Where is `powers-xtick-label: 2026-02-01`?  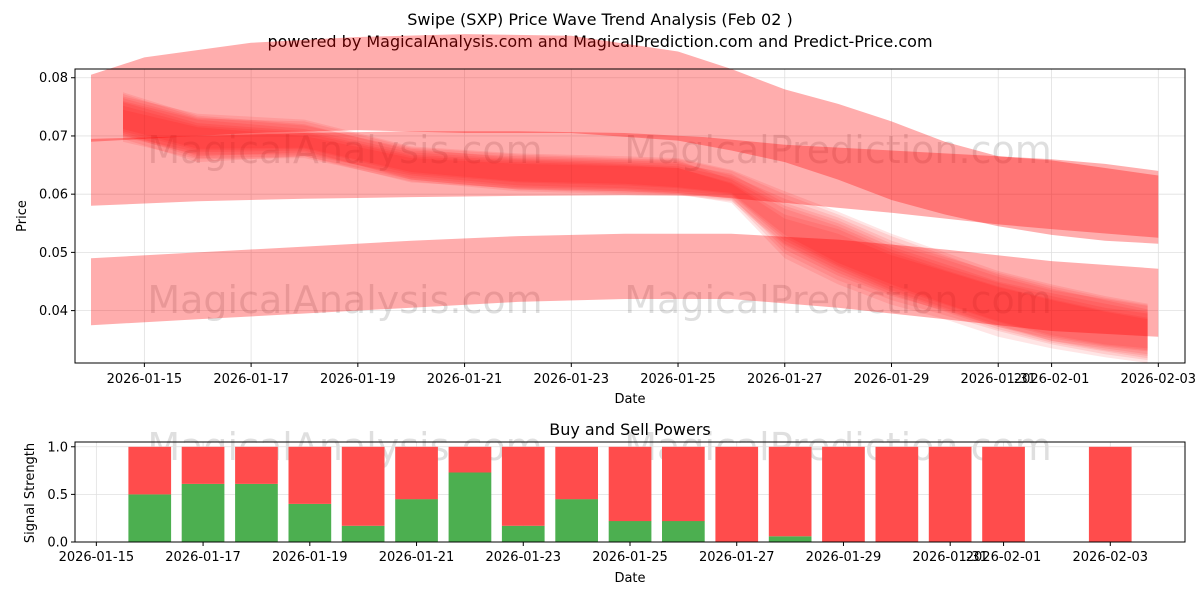 powers-xtick-label: 2026-02-01 is located at coordinates (1004, 557).